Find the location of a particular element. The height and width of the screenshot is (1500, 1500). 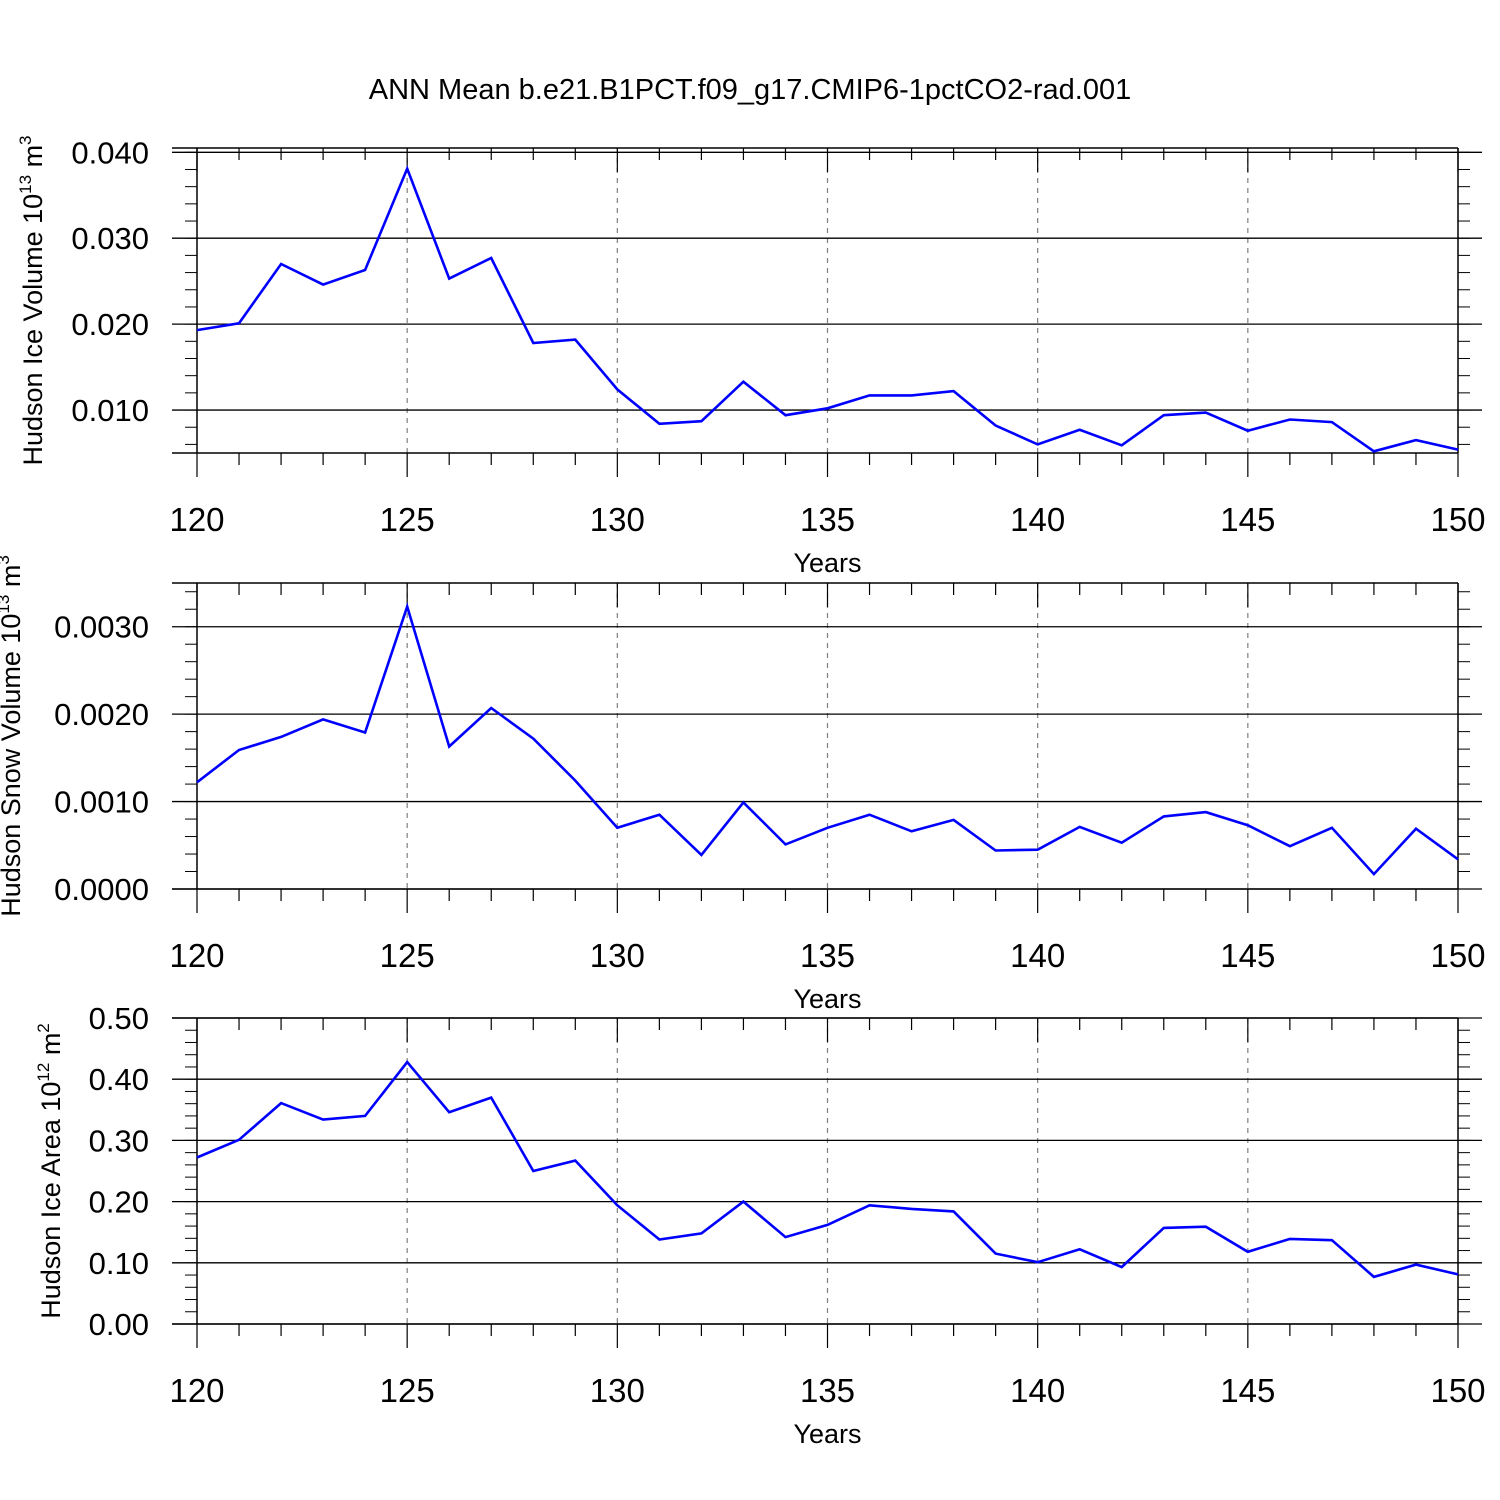

y-tick-label: 0.0020 is located at coordinates (101, 714).